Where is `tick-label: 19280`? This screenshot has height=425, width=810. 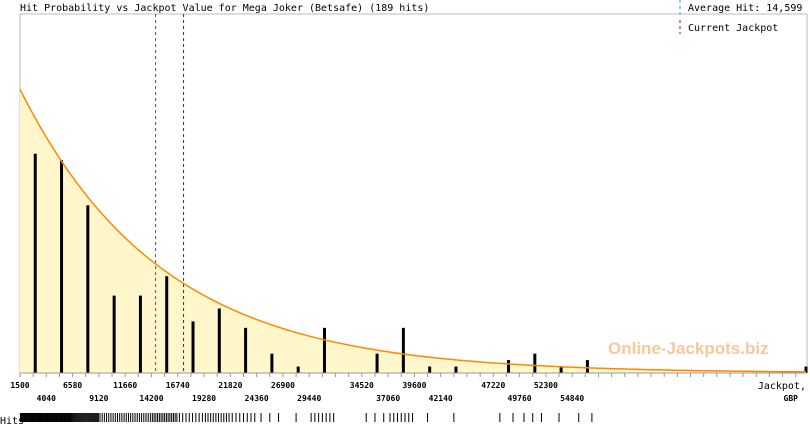 tick-label: 19280 is located at coordinates (204, 398).